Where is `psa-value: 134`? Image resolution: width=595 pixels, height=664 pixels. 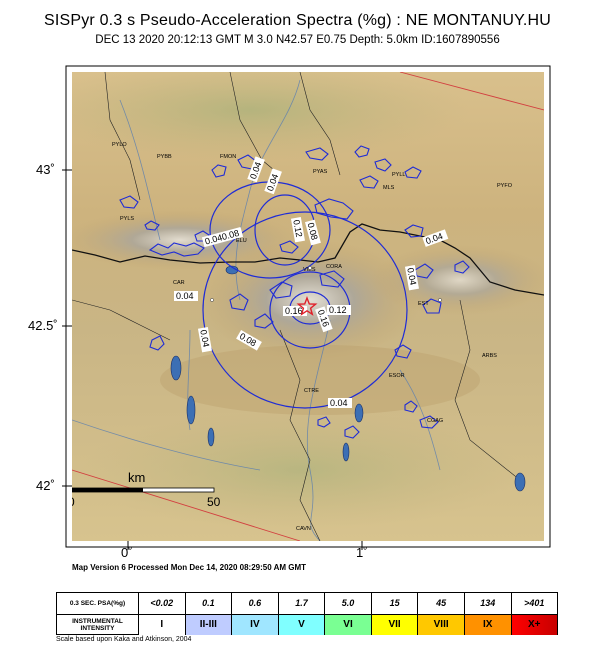
psa-value: 134 is located at coordinates (488, 603).